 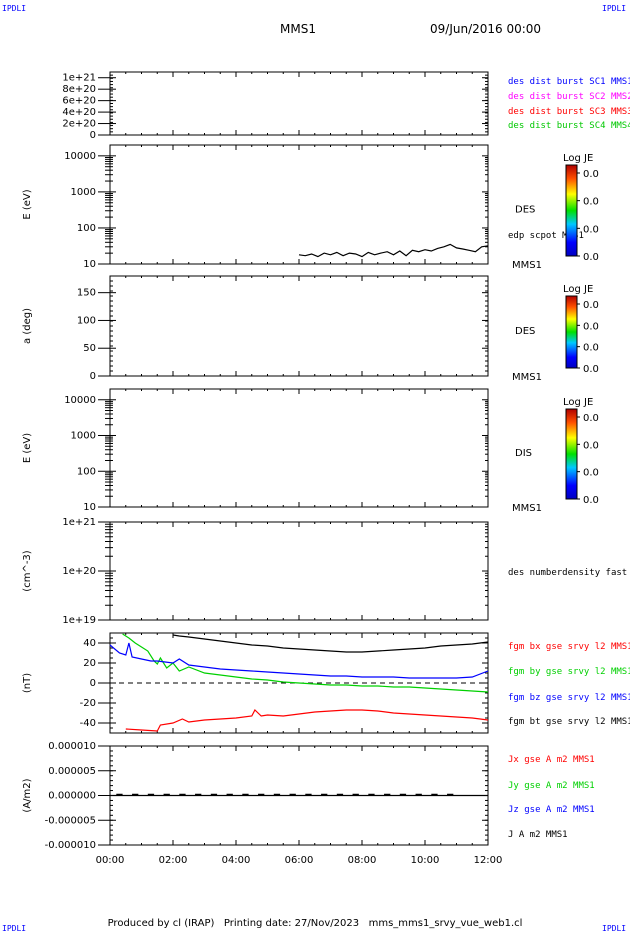 What do you see at coordinates (83, 192) in the screenshot?
I see `des-energy-ytick-label: 1000` at bounding box center [83, 192].